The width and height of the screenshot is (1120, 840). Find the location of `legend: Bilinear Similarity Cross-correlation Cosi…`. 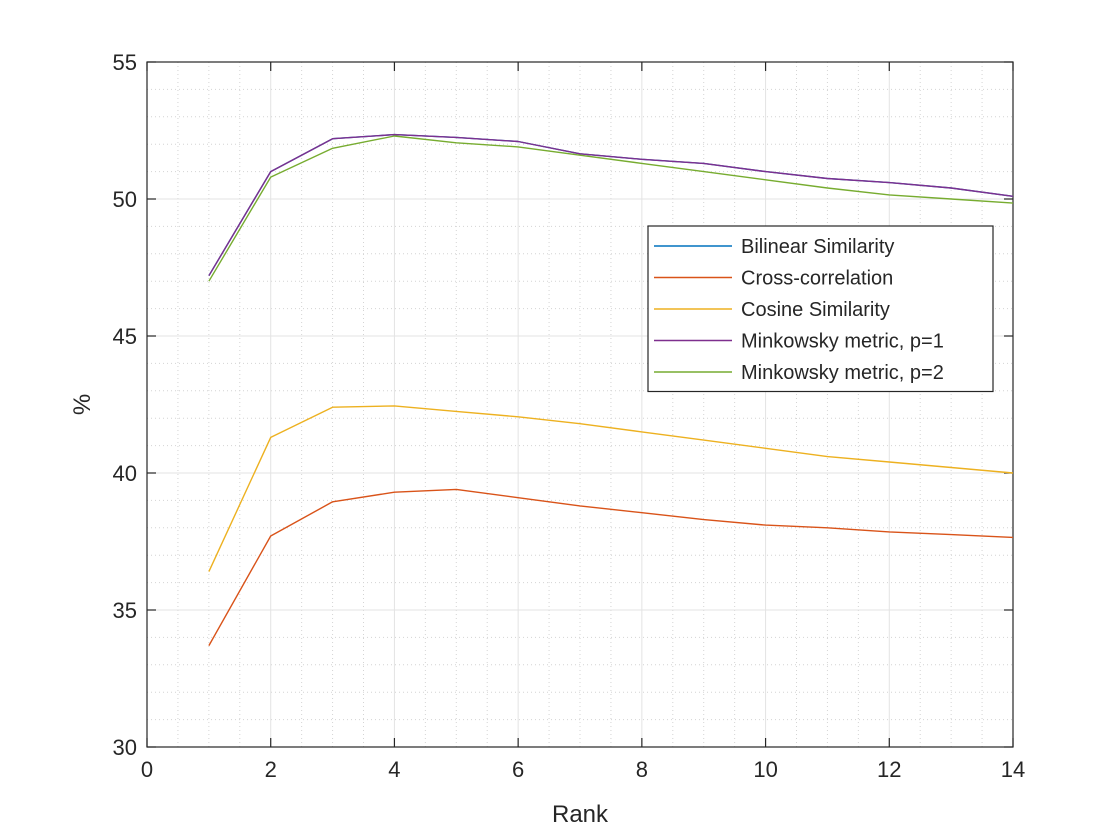

legend: Bilinear Similarity Cross-correlation Cosi… is located at coordinates (820, 309).